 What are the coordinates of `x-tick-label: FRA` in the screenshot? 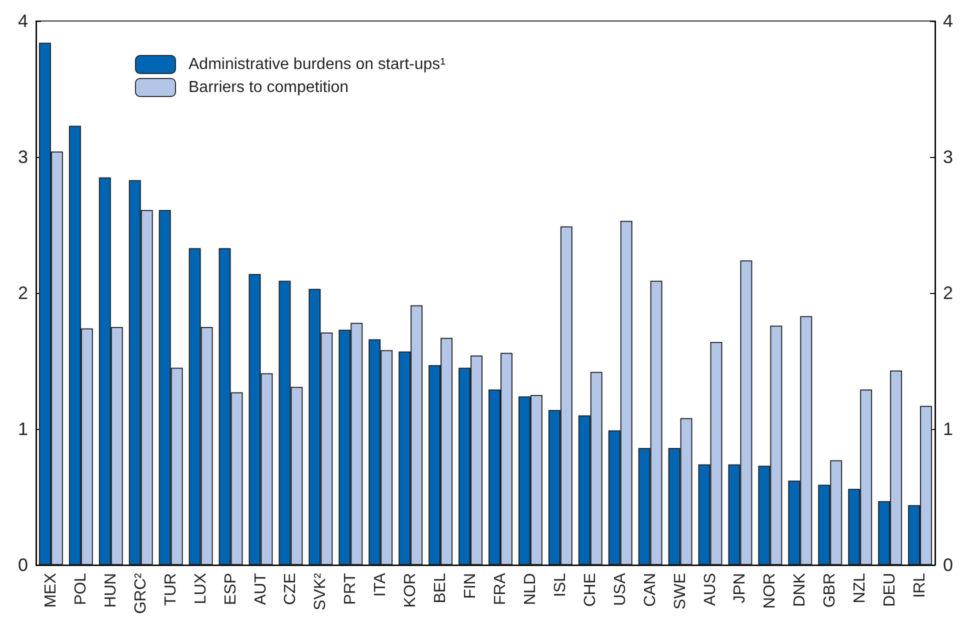 It's located at (500, 588).